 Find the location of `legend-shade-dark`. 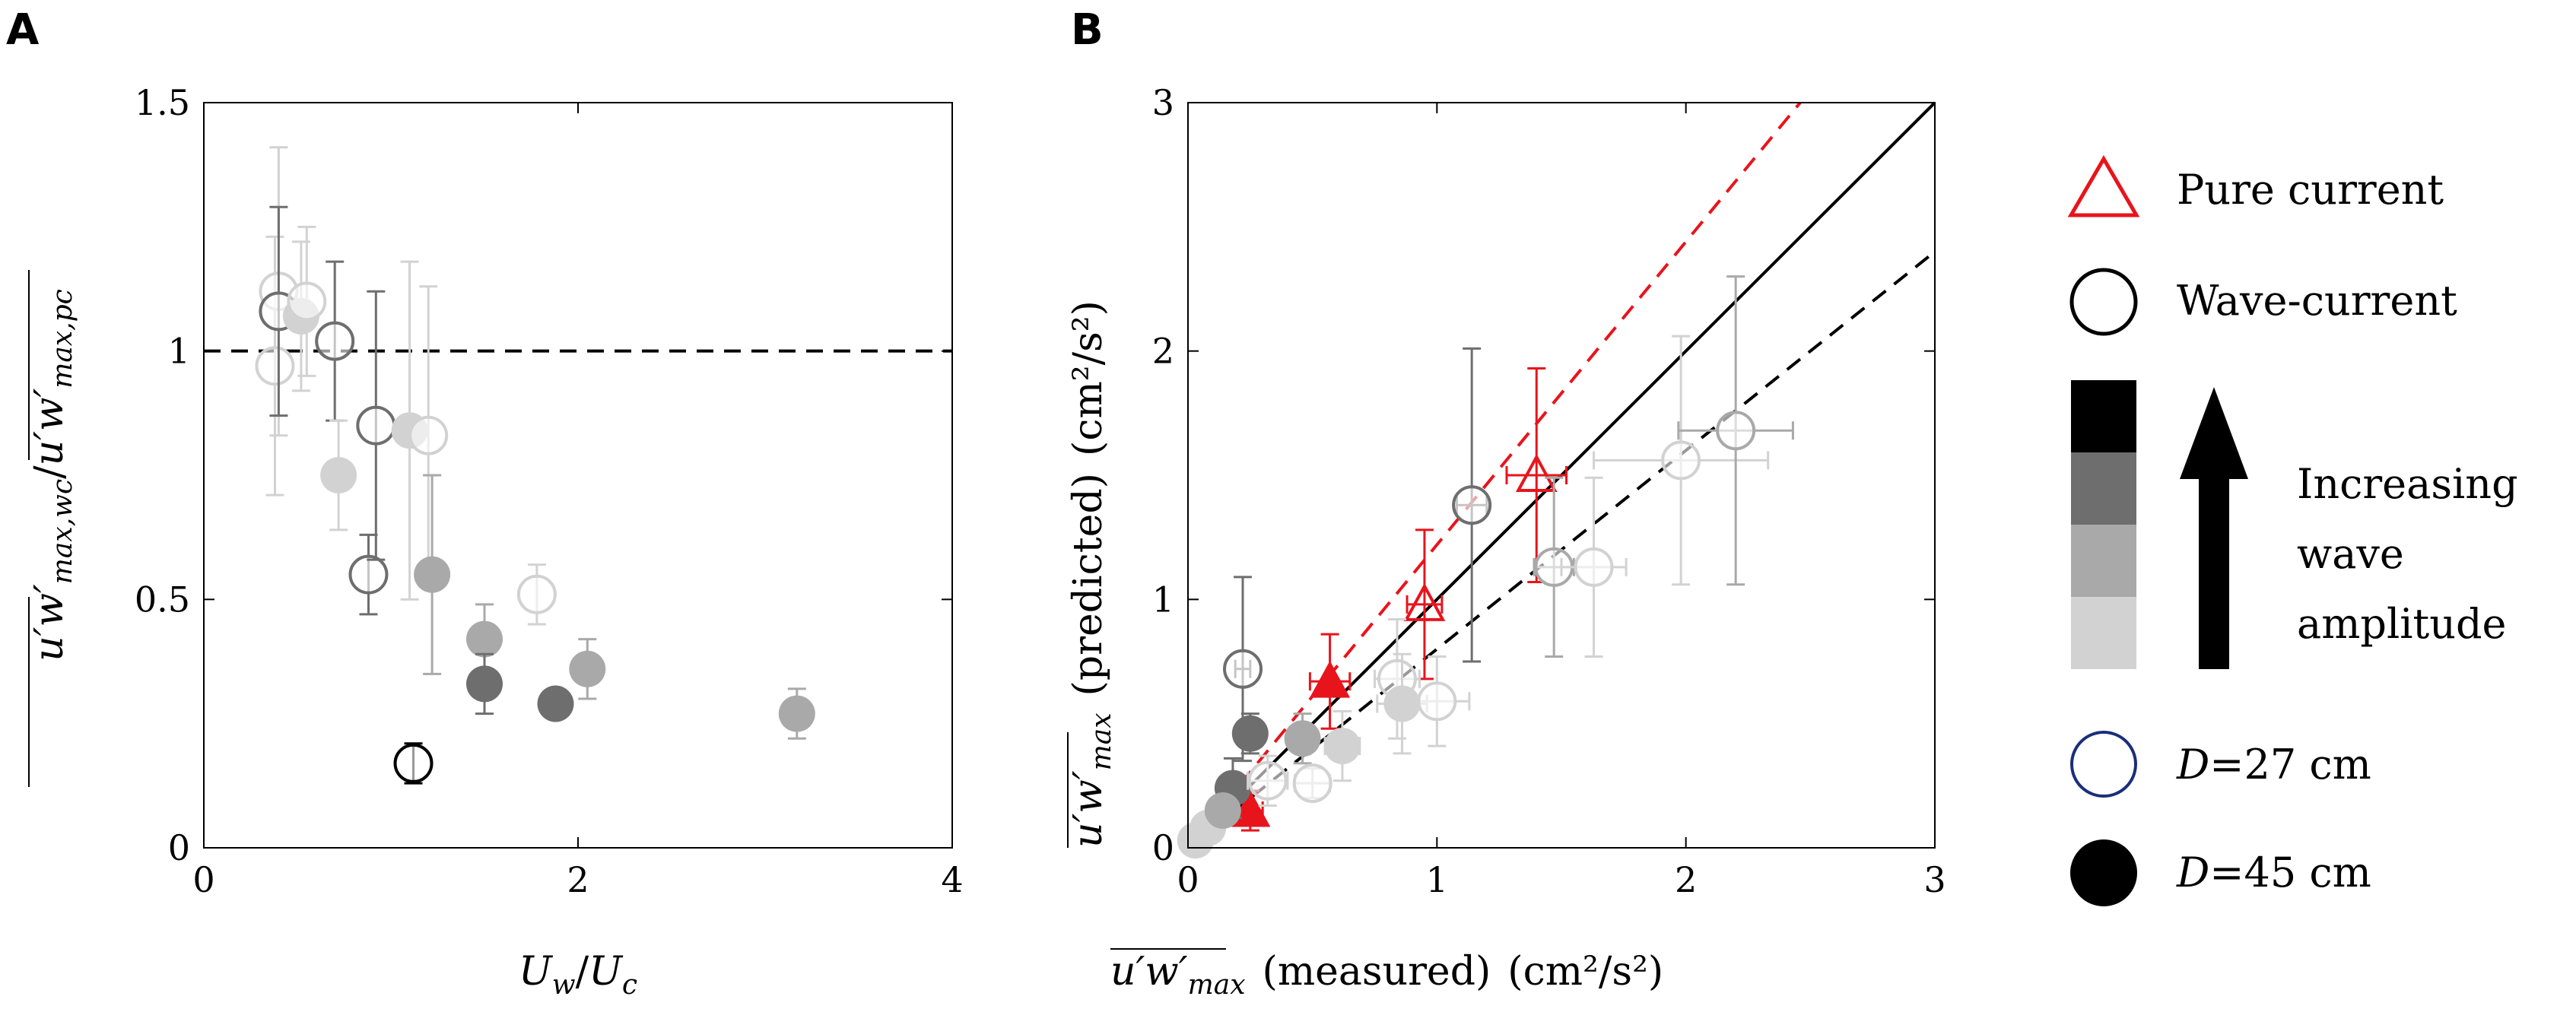

legend-shade-dark is located at coordinates (2103, 488).